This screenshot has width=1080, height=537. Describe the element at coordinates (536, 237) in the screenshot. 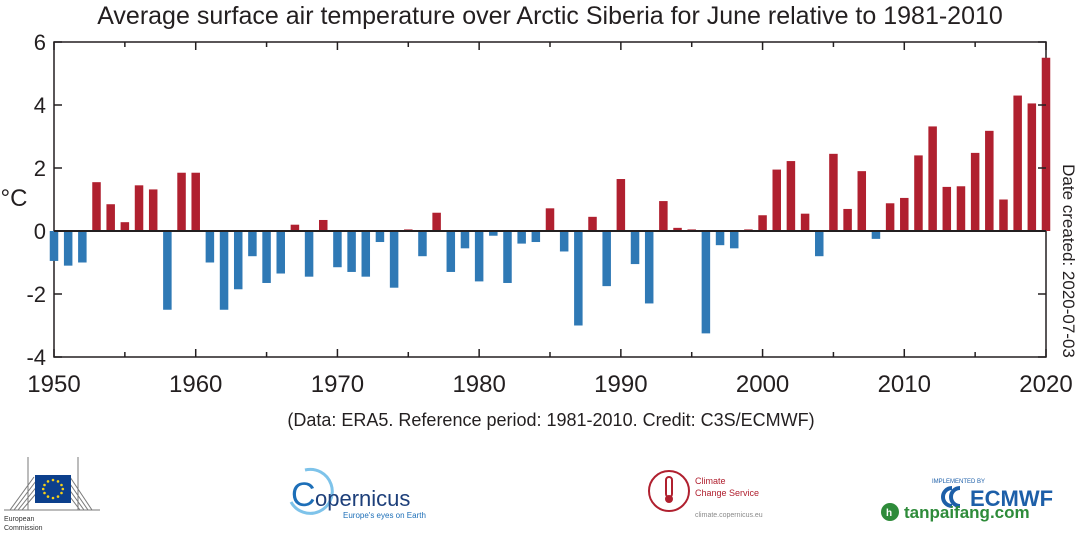

I see `bar-1984` at that location.